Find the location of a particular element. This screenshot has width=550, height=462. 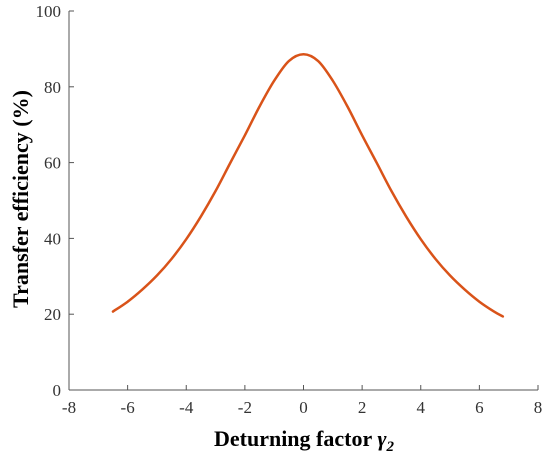

x-tick-label: 4 is located at coordinates (421, 407).